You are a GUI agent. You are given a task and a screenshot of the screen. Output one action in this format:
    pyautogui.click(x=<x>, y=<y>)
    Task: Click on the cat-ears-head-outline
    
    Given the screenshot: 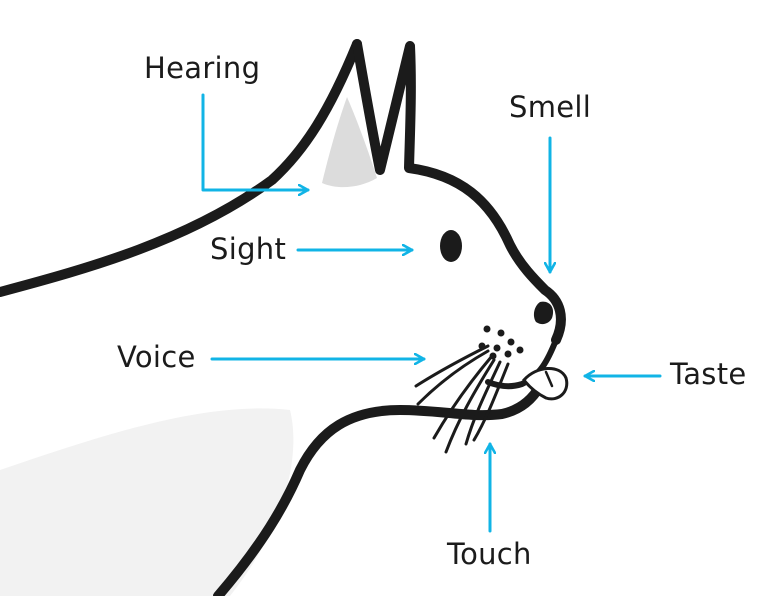 What is the action you would take?
    pyautogui.click(x=459, y=192)
    